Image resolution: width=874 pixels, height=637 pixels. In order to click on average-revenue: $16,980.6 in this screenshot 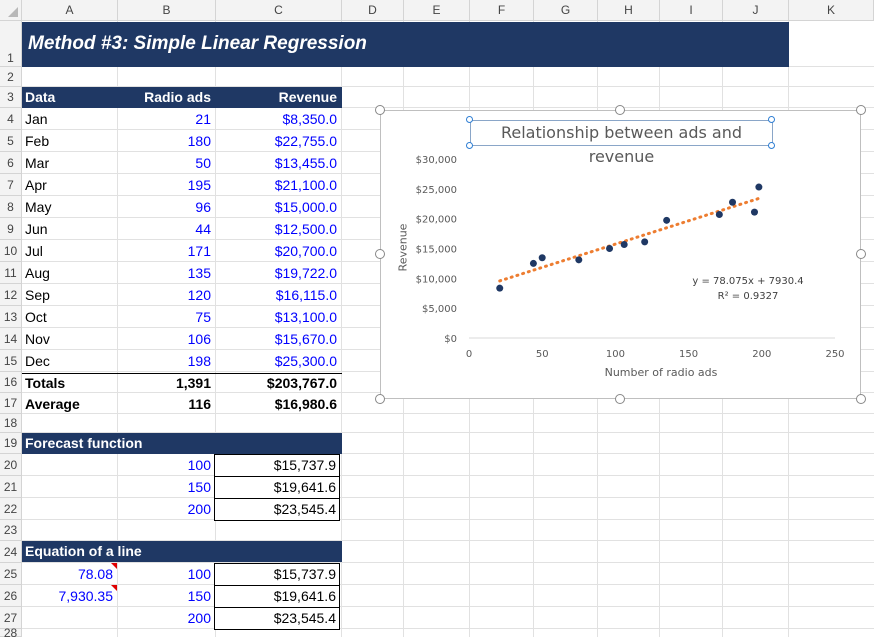, I will do `click(305, 404)`.